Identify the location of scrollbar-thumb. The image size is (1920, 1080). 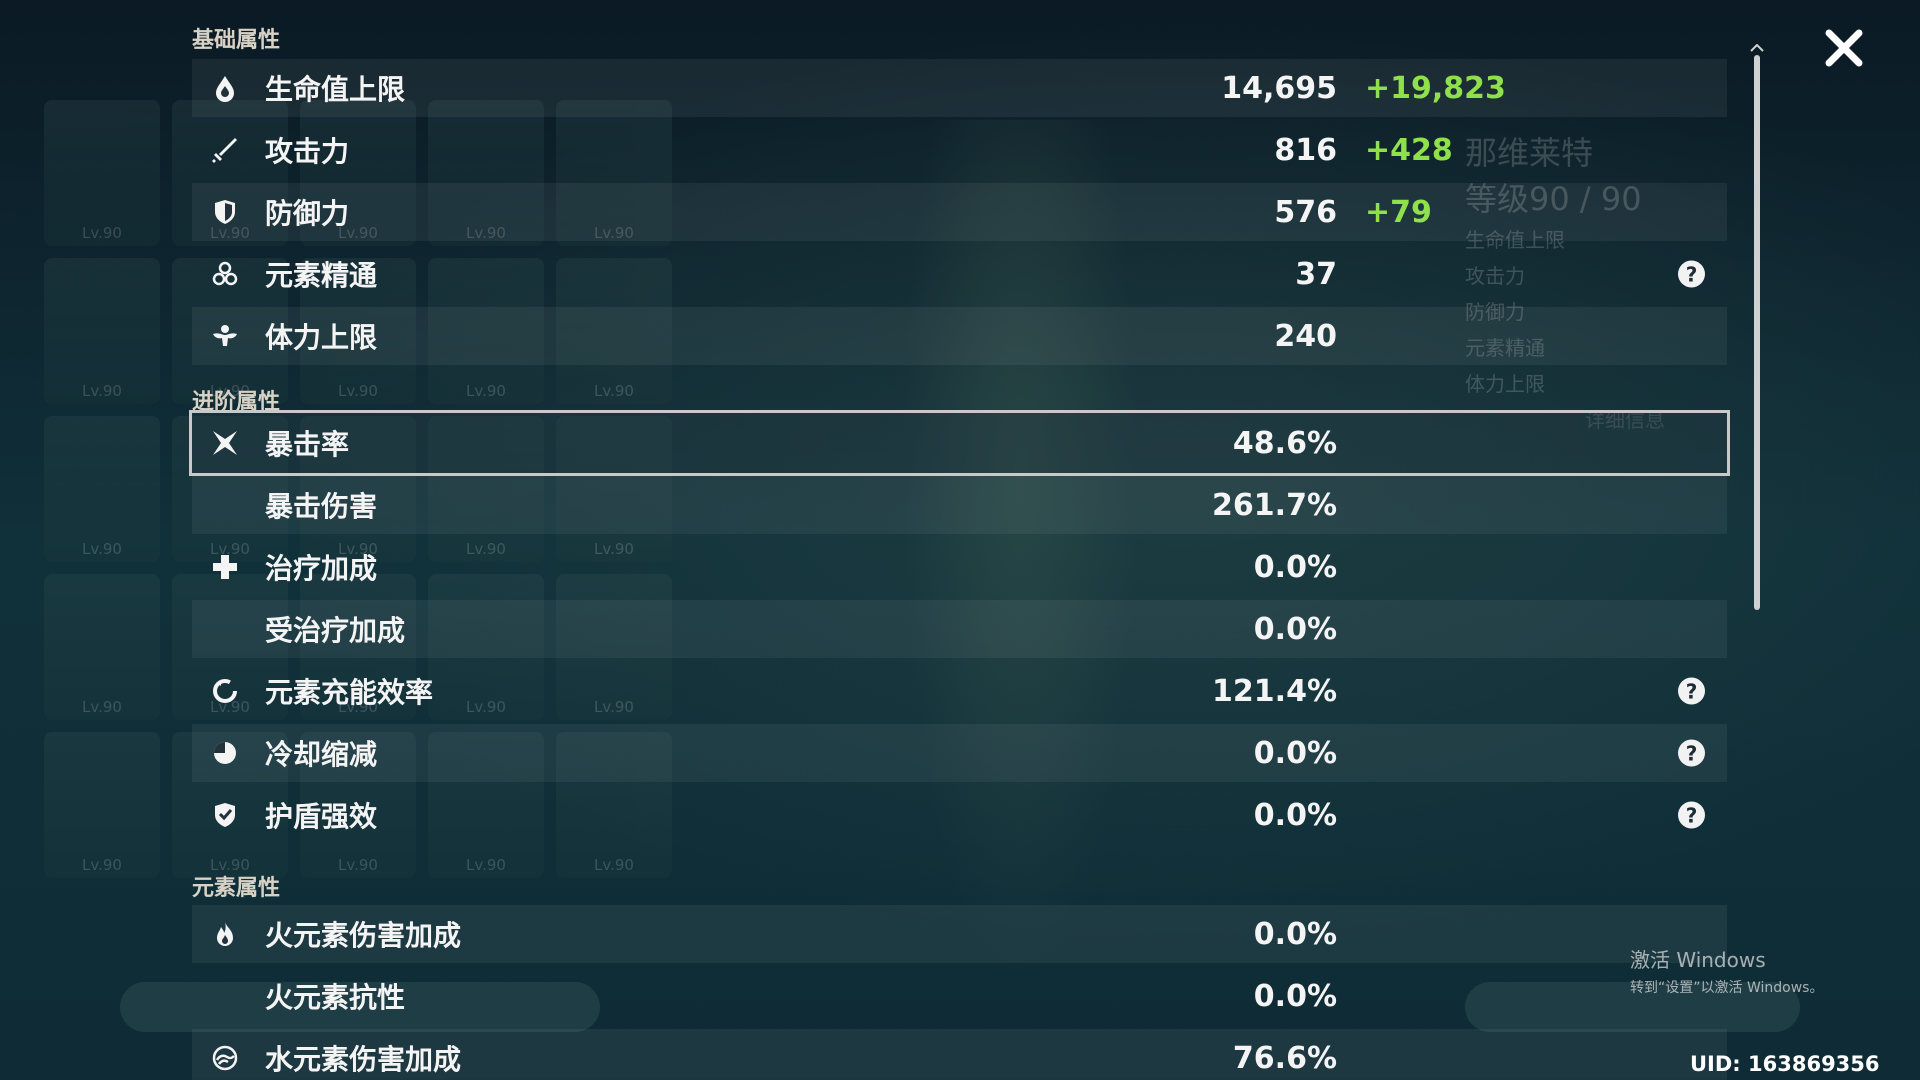
(1757, 332).